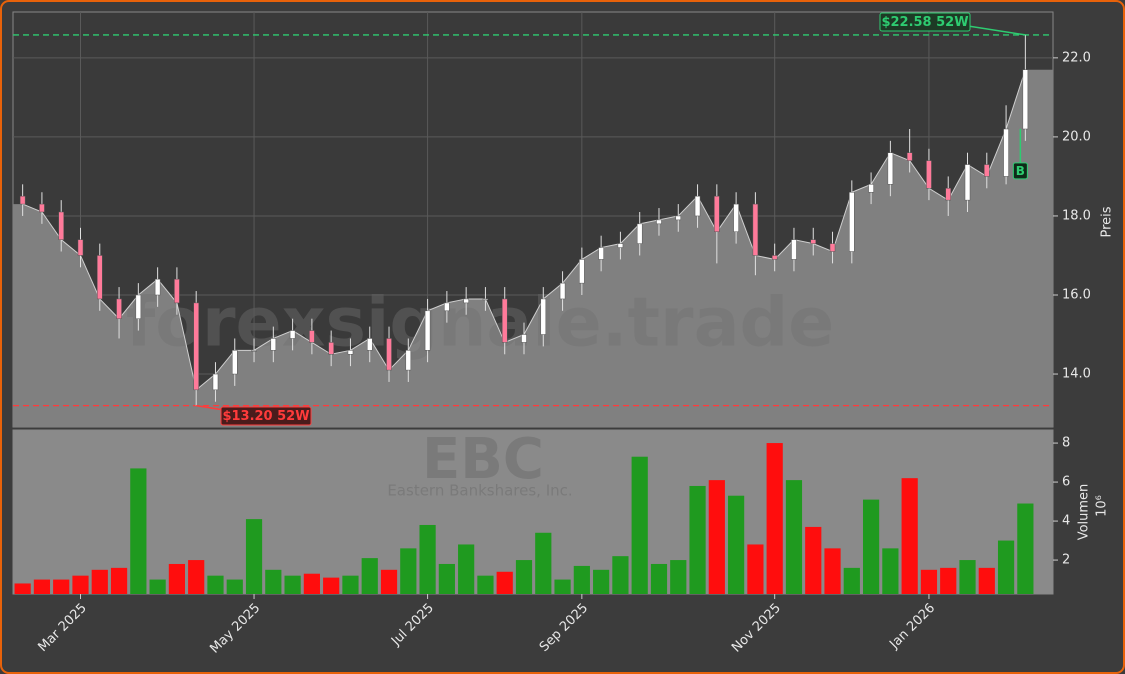 This screenshot has height=674, width=1125. I want to click on y2-label: Volumen, so click(1084, 512).